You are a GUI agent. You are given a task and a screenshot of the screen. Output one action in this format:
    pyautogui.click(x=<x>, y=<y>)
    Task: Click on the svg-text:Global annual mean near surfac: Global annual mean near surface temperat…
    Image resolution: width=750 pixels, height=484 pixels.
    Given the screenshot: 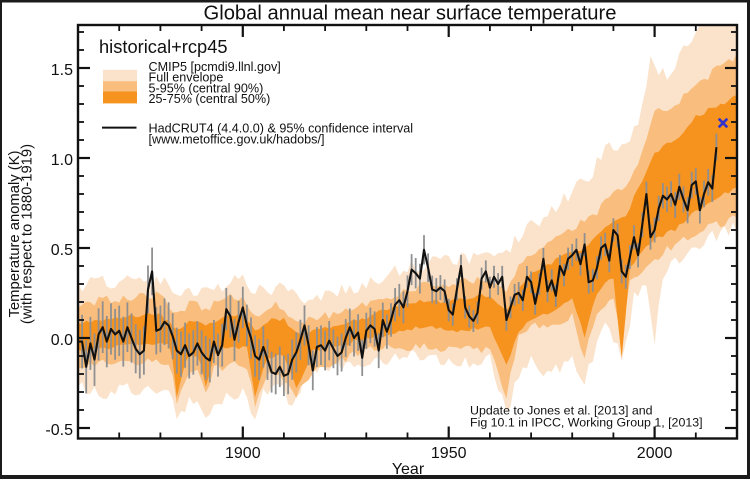 What is the action you would take?
    pyautogui.click(x=410, y=14)
    